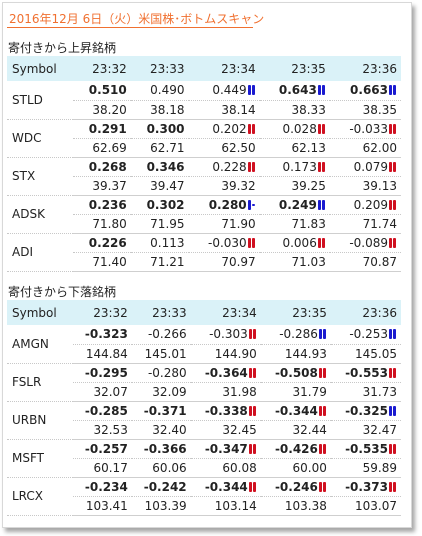 The width and height of the screenshot is (422, 536). I want to click on change-cell: 0.302, so click(159, 205).